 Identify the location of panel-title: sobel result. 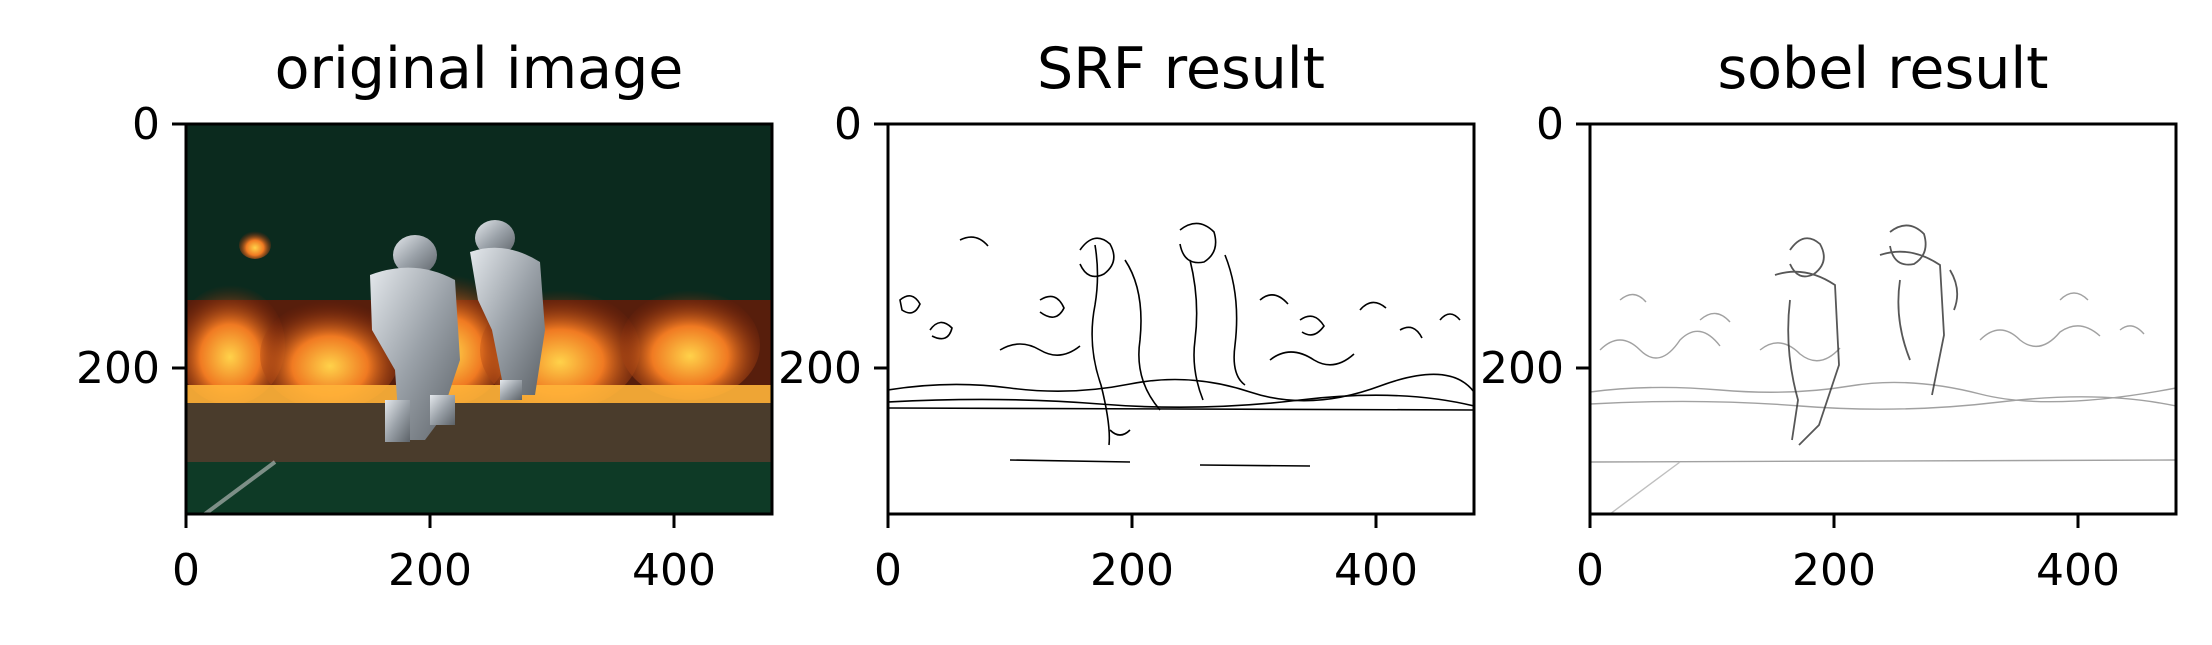
(1882, 69).